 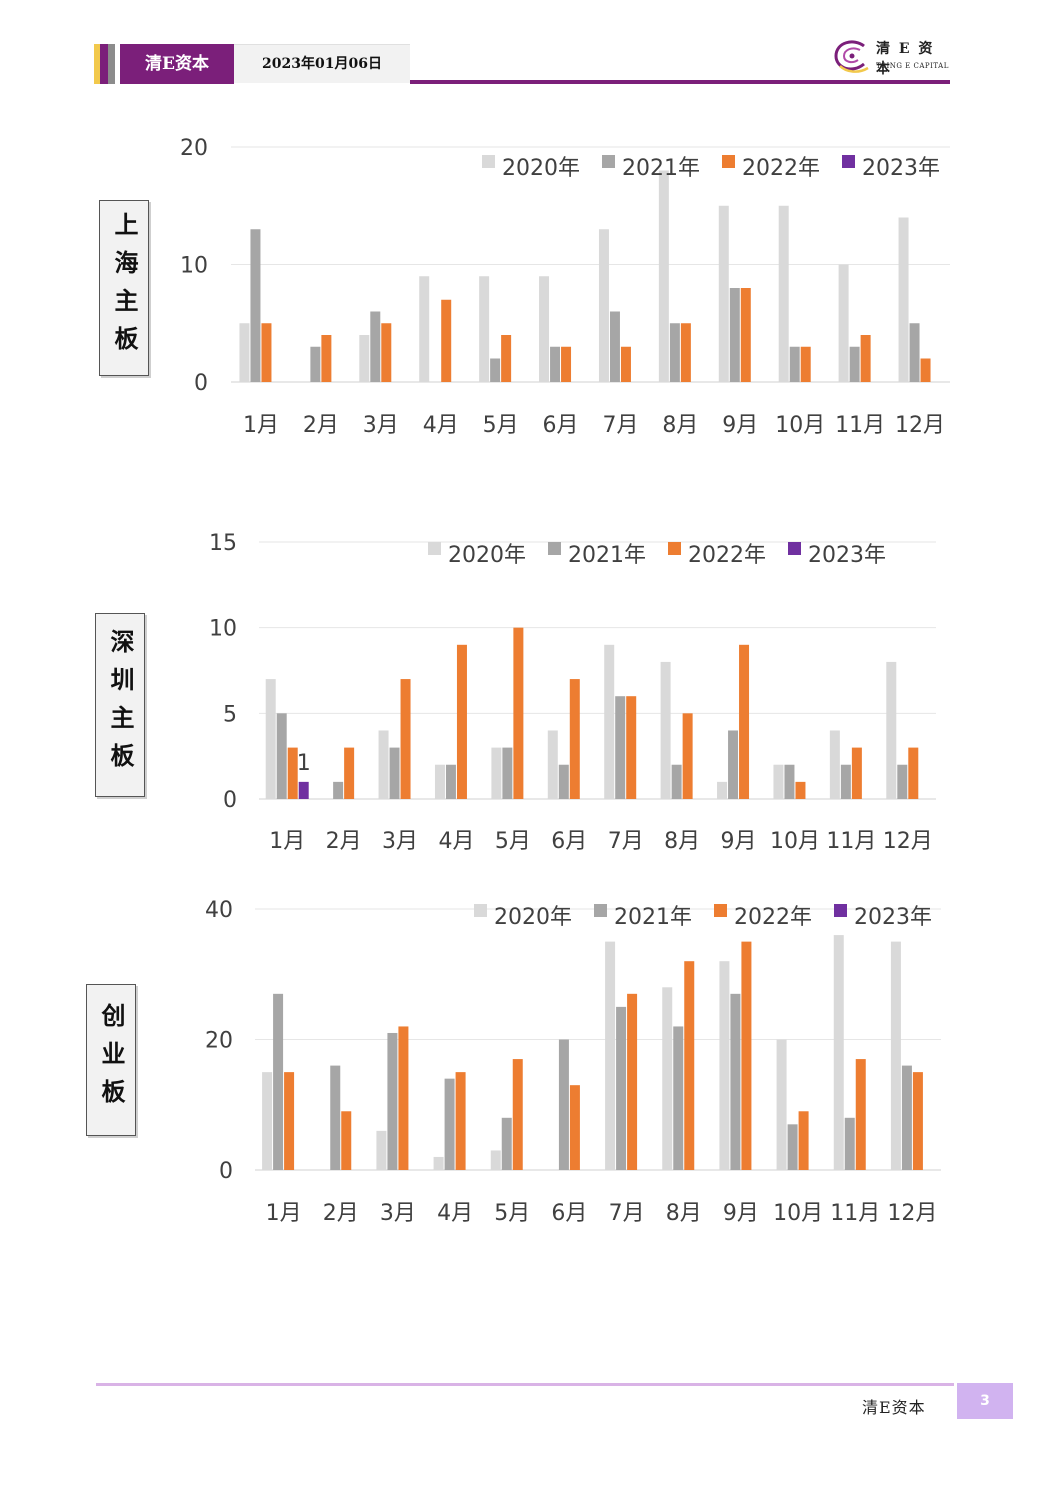 I want to click on stripe-yellow, so click(x=97, y=64).